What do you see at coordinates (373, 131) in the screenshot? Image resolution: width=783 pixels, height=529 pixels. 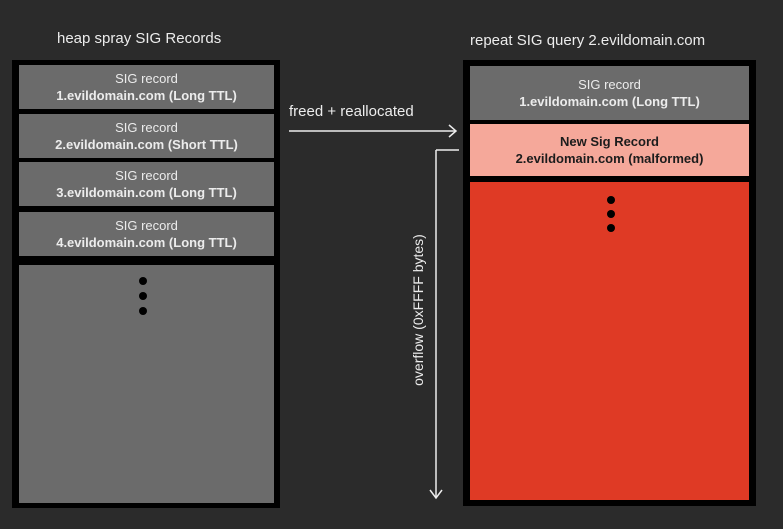 I see `realloc-arrow` at bounding box center [373, 131].